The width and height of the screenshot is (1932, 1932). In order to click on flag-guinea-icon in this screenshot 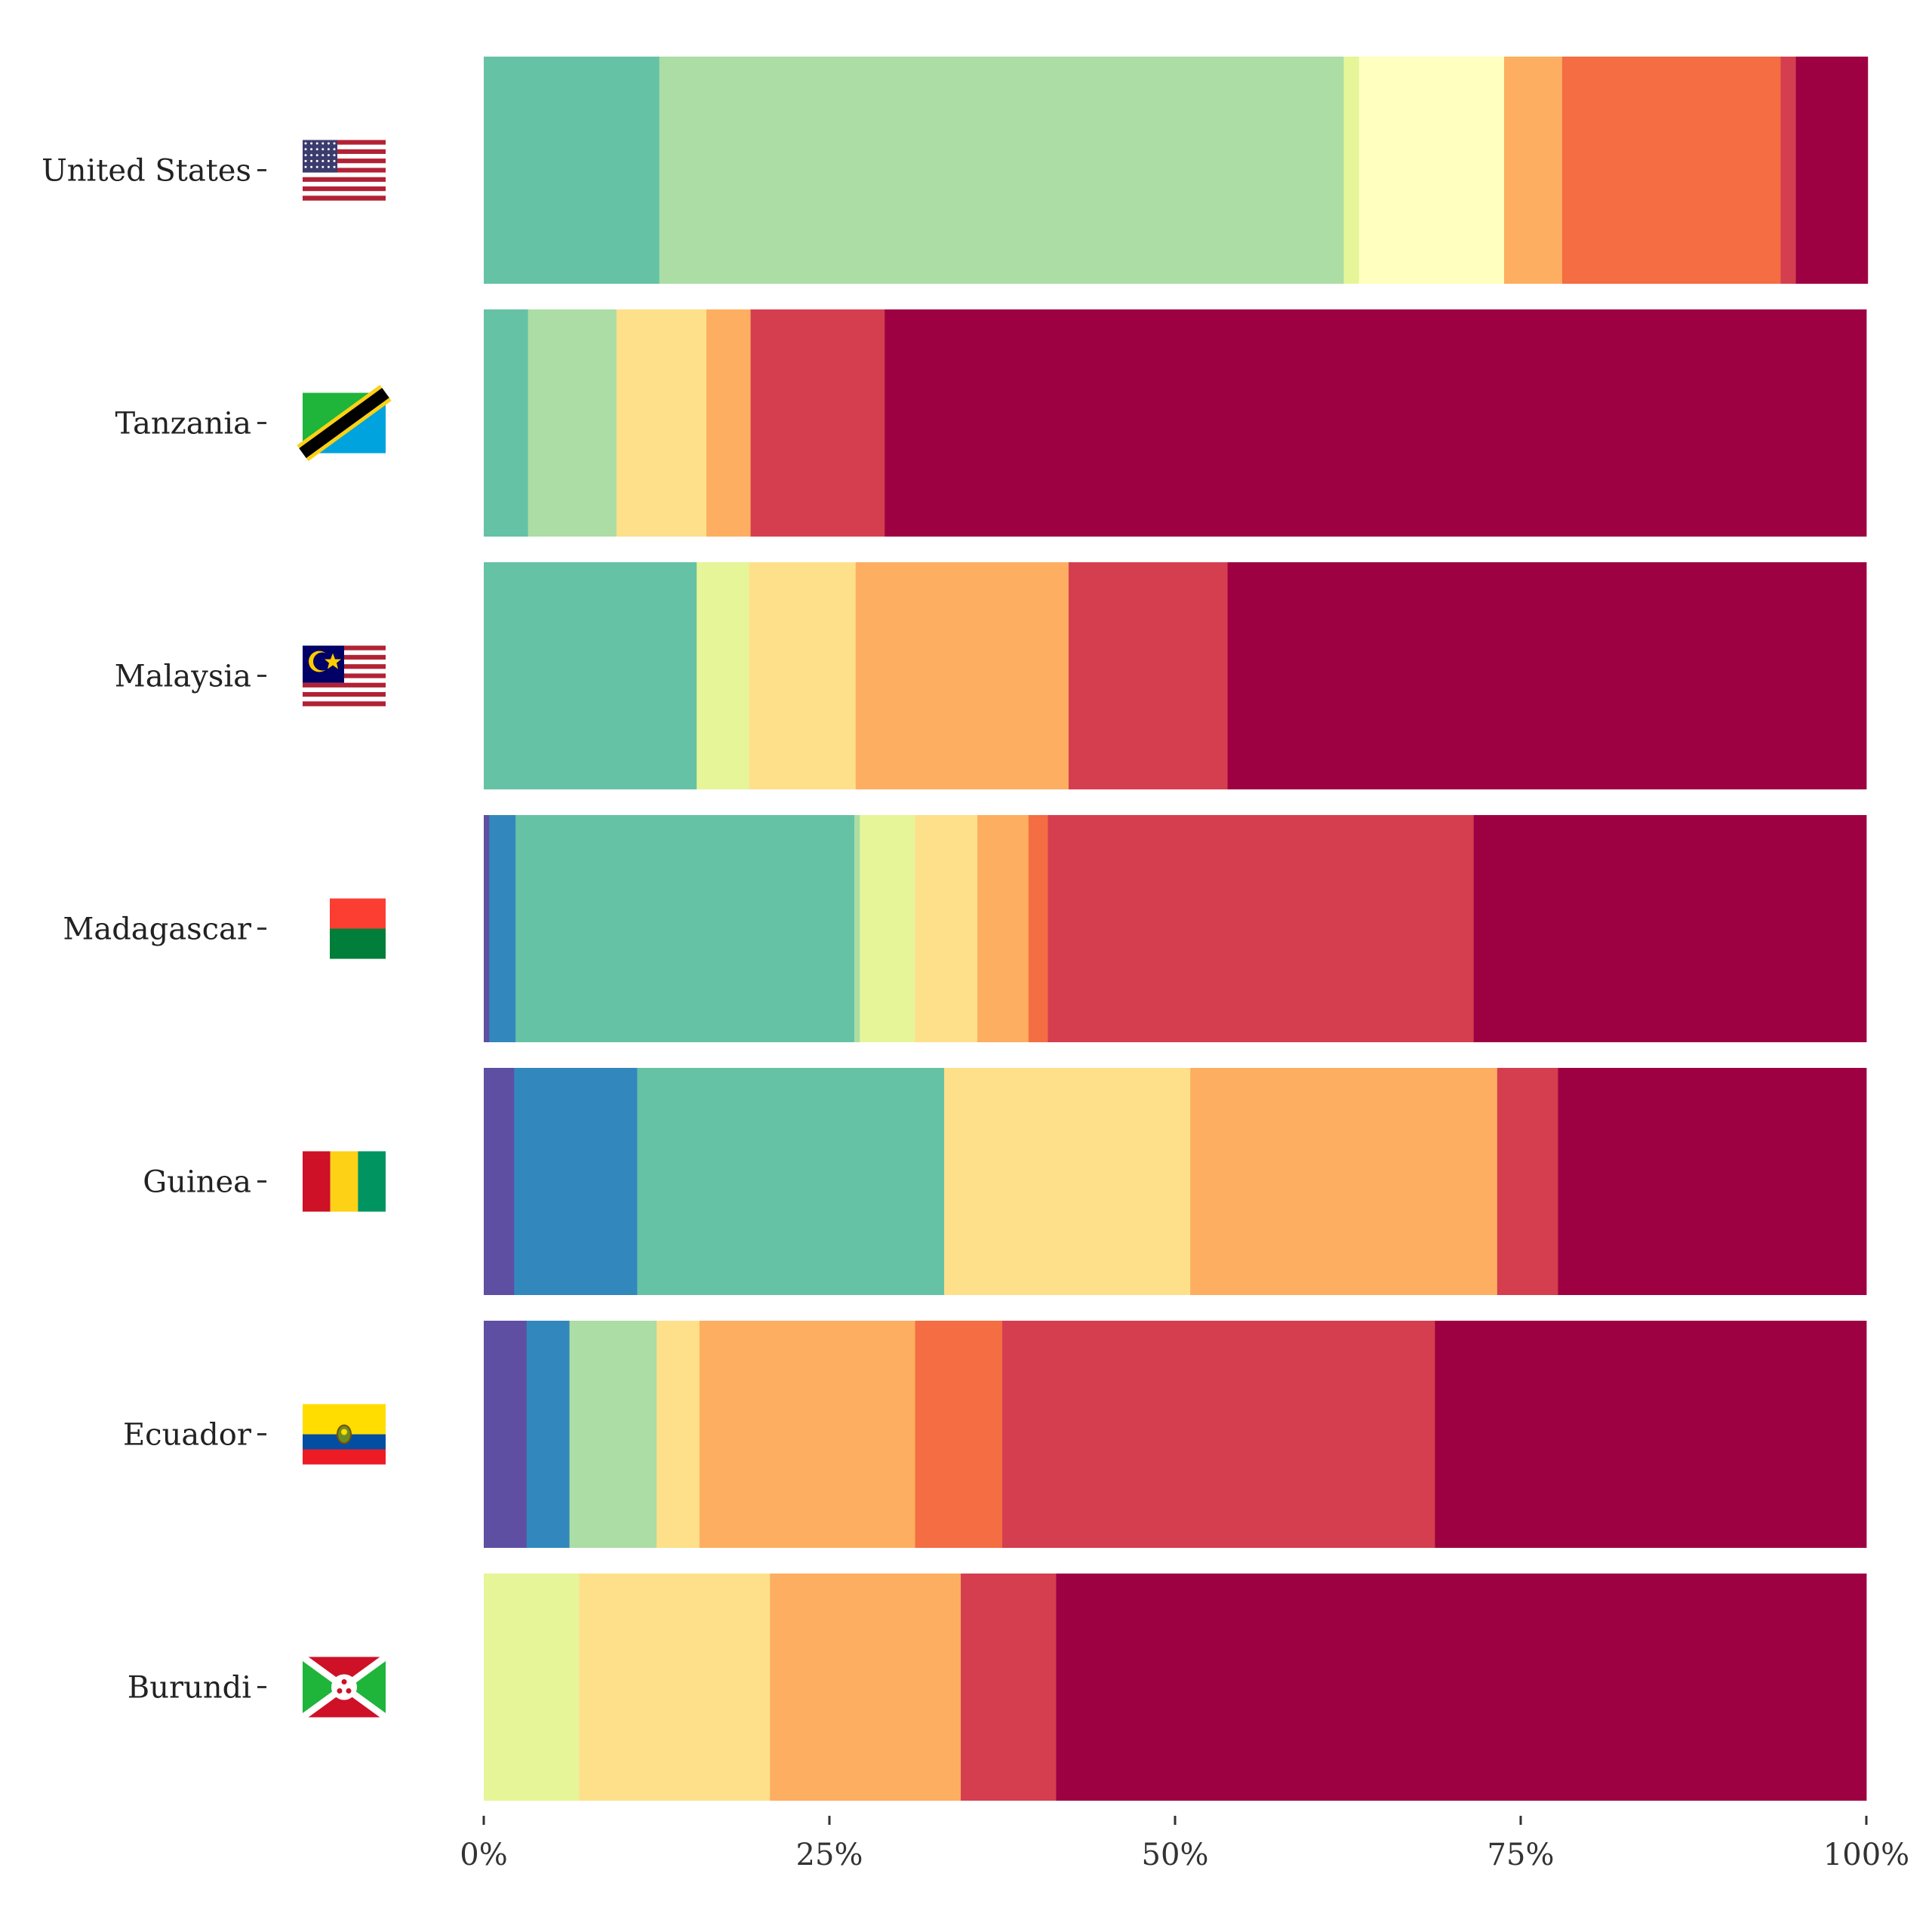, I will do `click(344, 1181)`.